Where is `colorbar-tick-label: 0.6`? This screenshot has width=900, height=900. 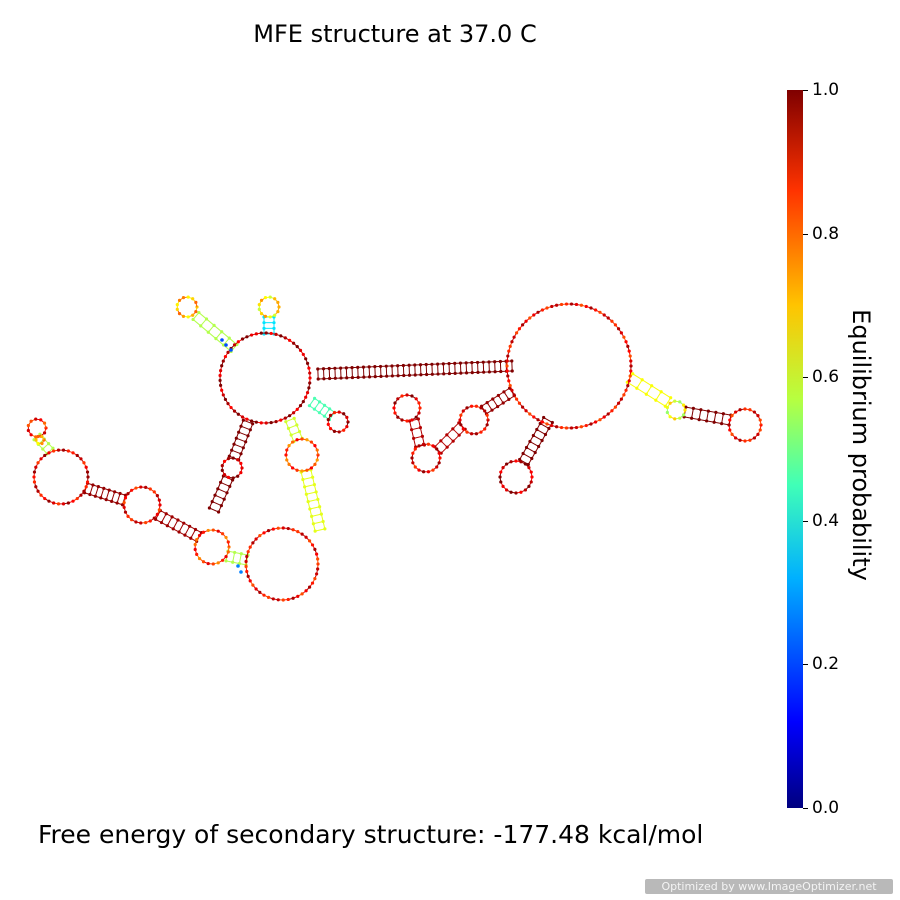 colorbar-tick-label: 0.6 is located at coordinates (826, 377).